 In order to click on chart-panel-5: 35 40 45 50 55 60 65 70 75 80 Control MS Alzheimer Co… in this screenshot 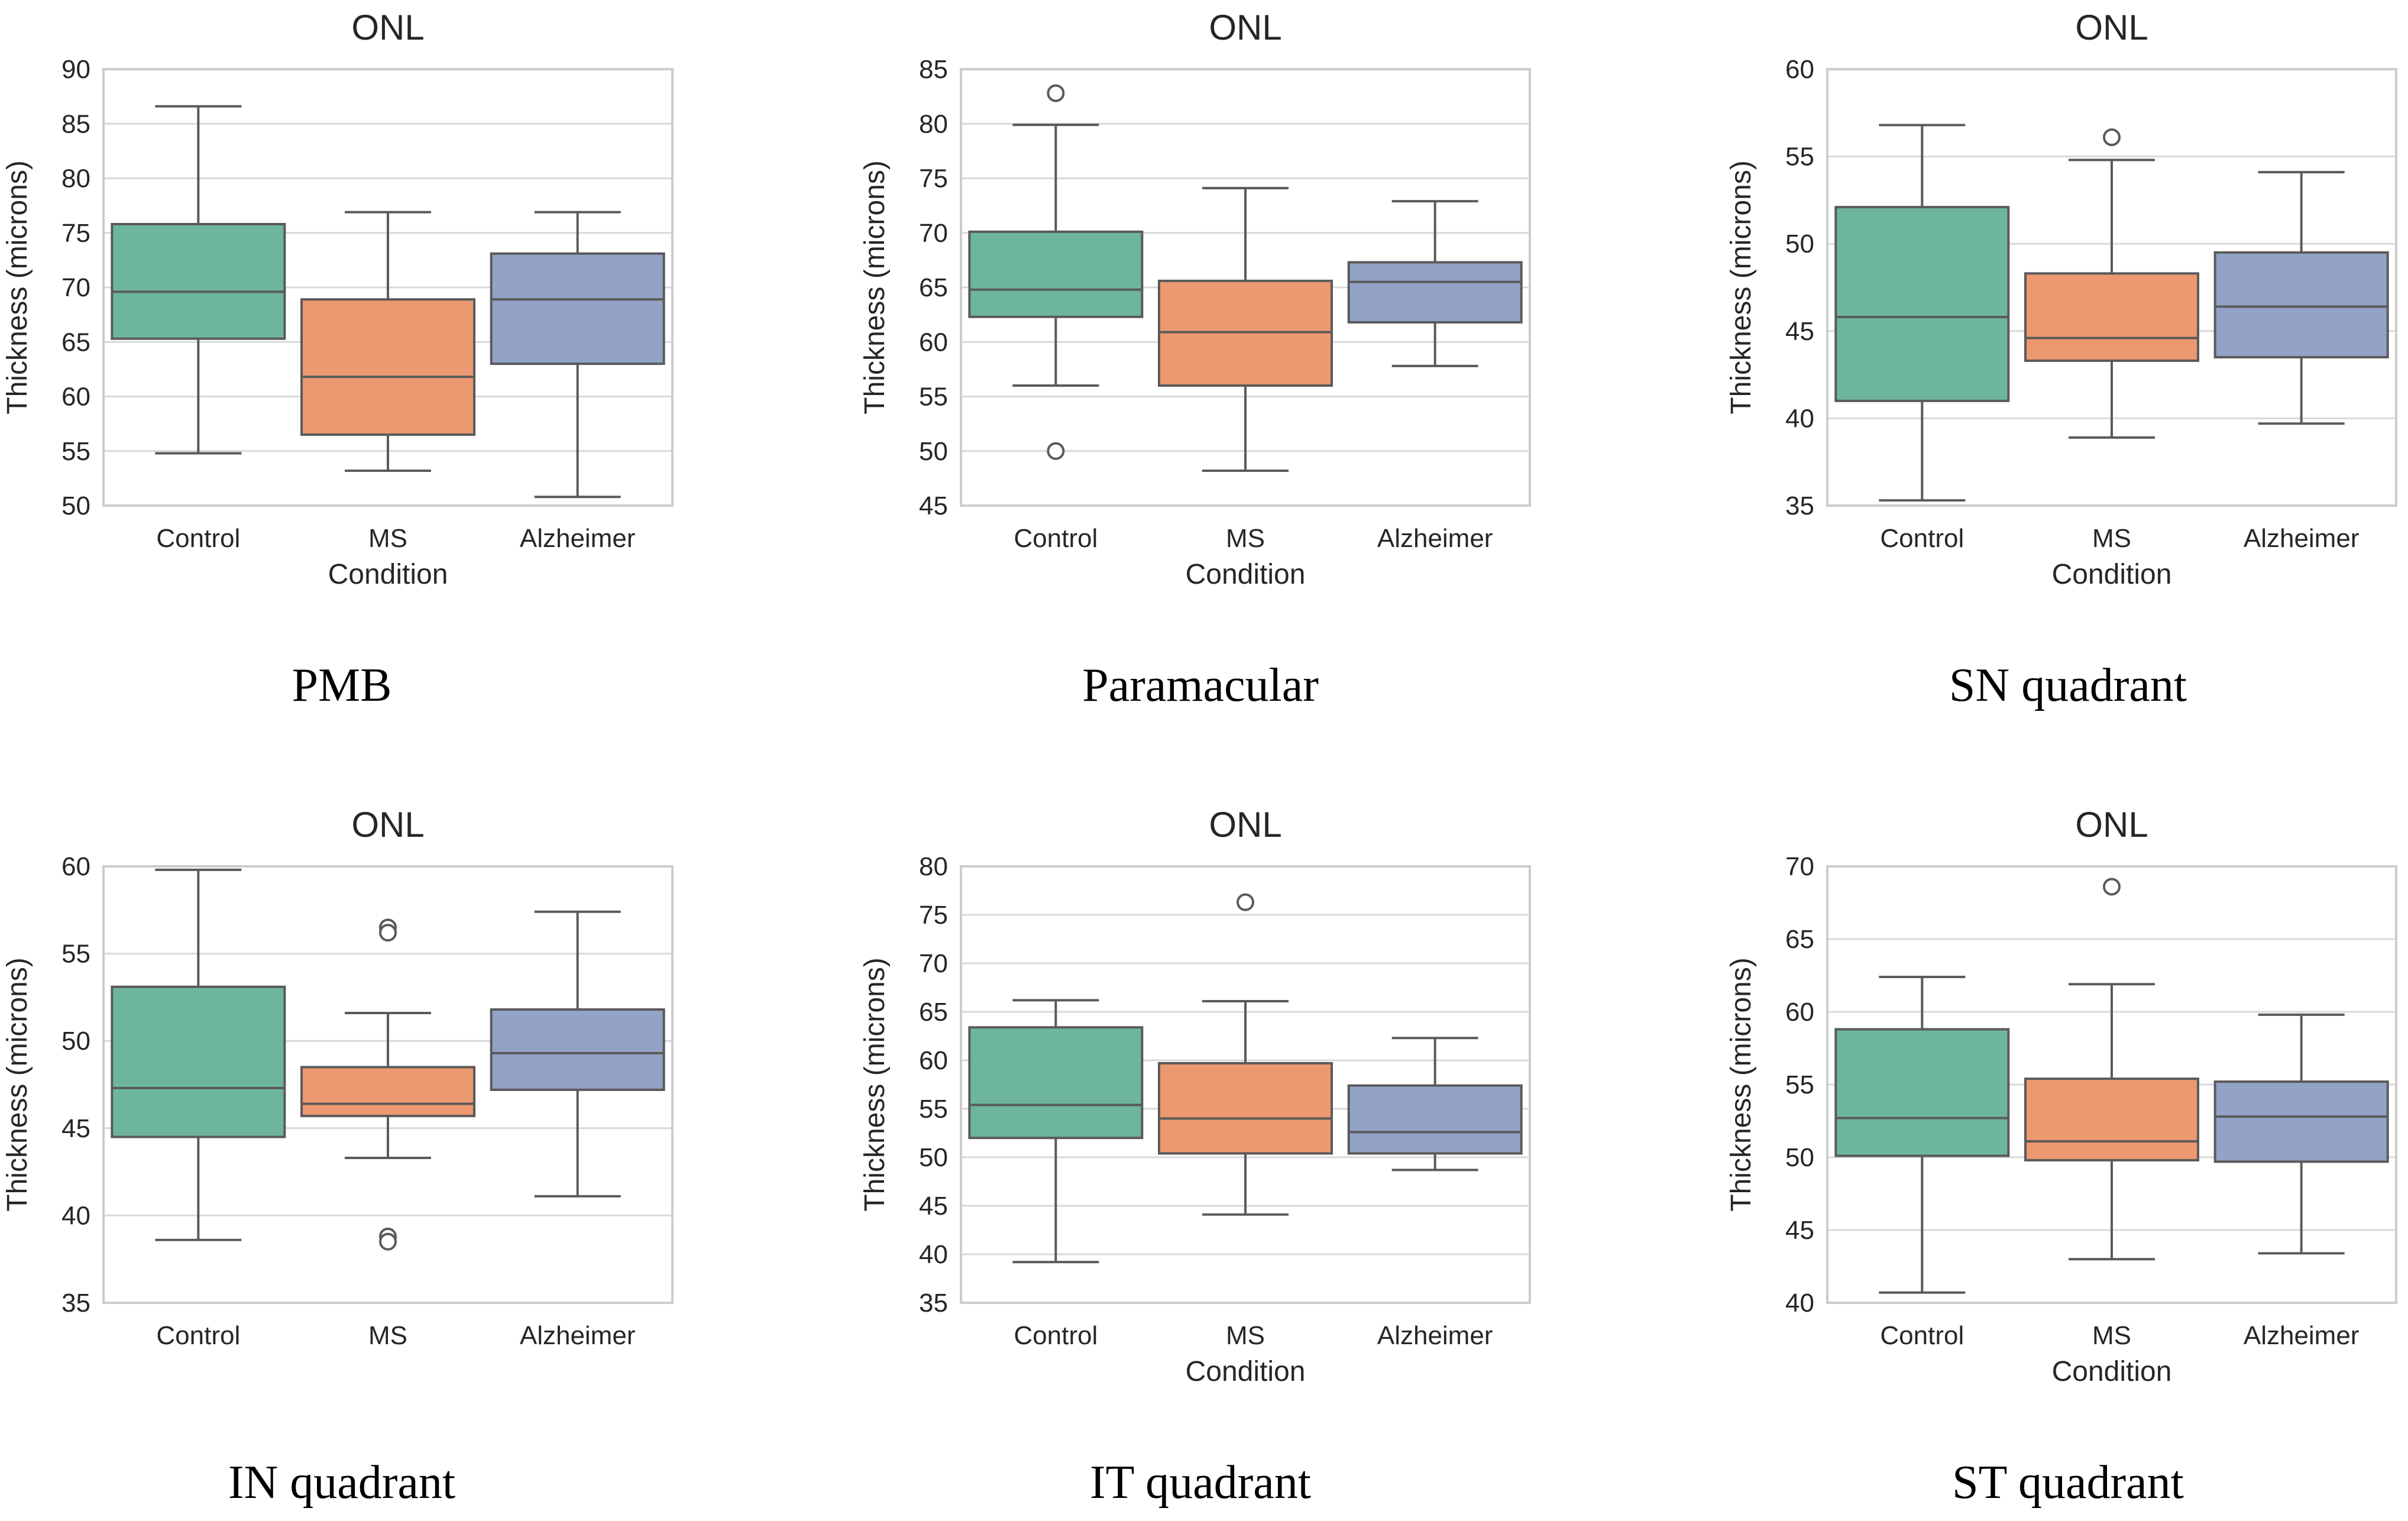, I will do `click(1195, 1096)`.